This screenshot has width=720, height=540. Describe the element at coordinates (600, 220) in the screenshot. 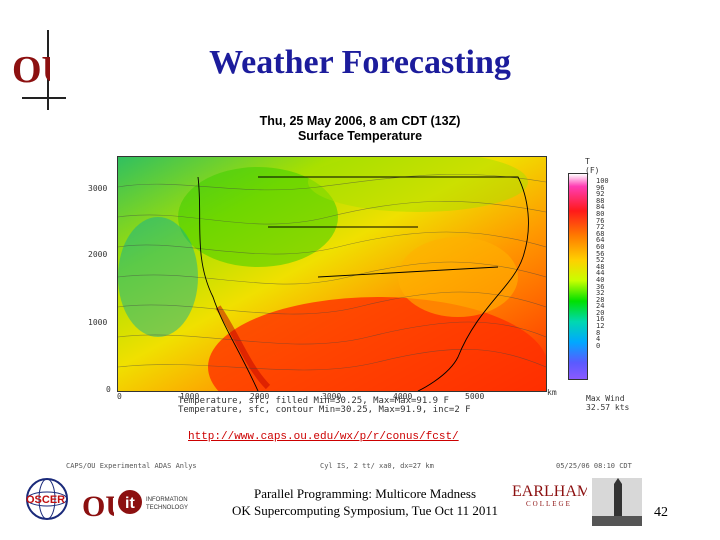

I see `colorbar-tick: 76` at that location.